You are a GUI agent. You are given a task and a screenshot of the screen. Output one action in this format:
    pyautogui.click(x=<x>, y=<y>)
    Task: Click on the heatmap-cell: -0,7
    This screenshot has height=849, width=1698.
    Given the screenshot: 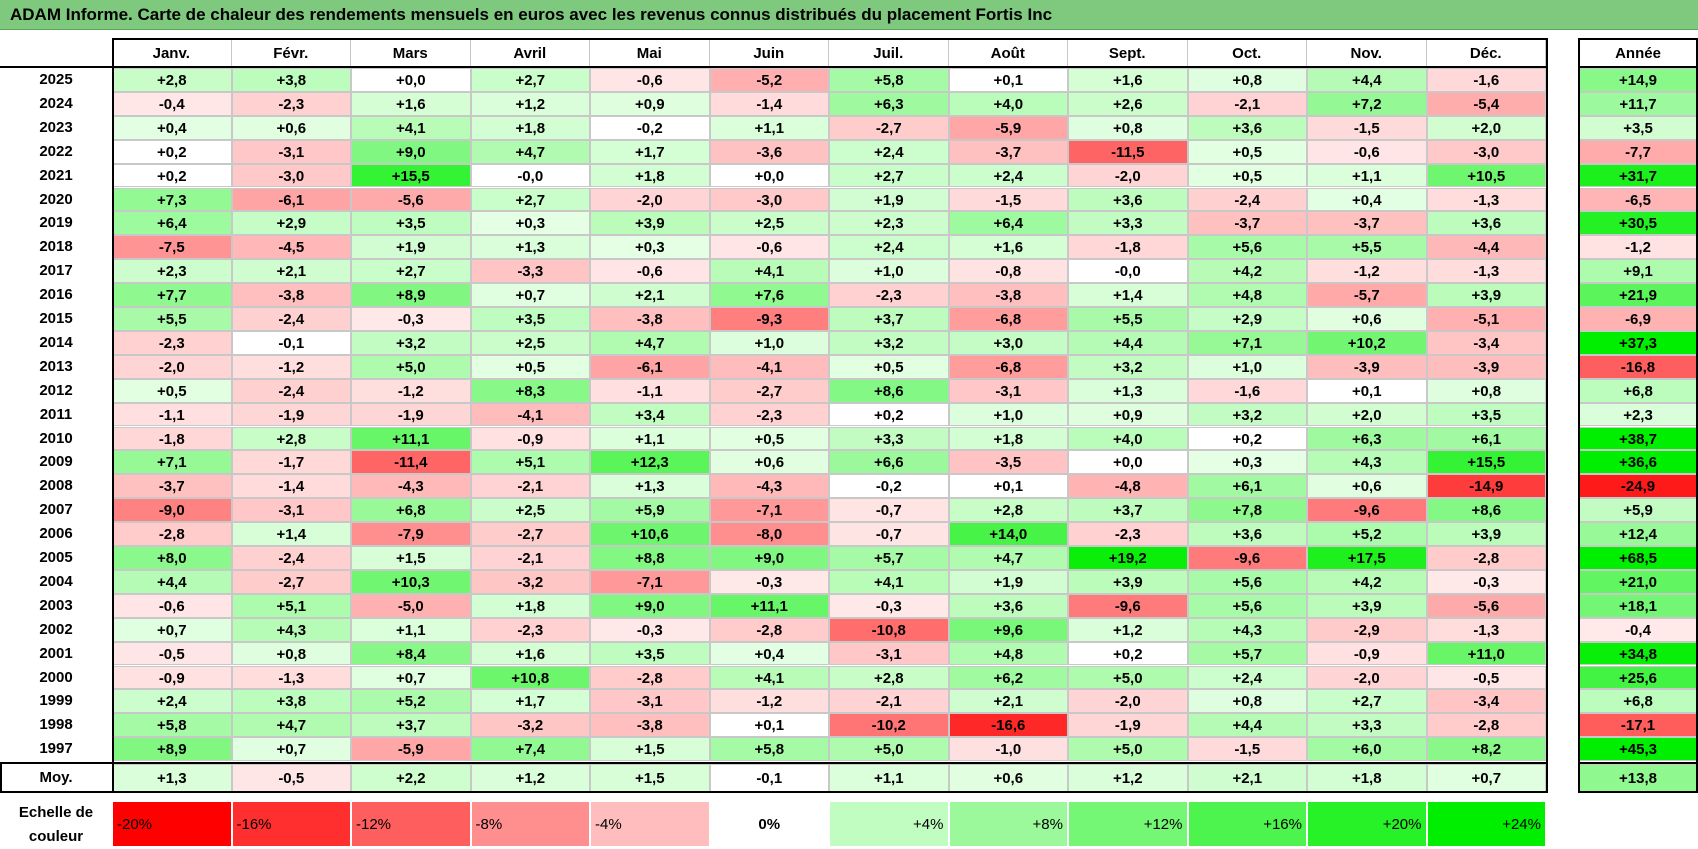 What is the action you would take?
    pyautogui.click(x=889, y=534)
    